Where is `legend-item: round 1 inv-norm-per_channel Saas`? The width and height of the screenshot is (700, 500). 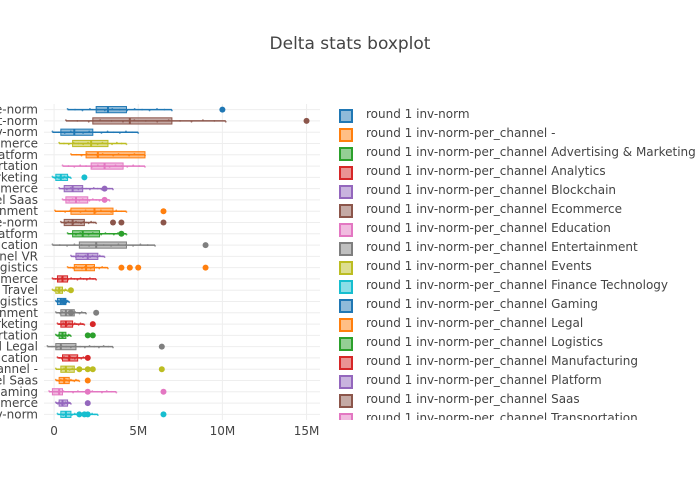 legend-item: round 1 inv-norm-per_channel Saas is located at coordinates (515, 399).